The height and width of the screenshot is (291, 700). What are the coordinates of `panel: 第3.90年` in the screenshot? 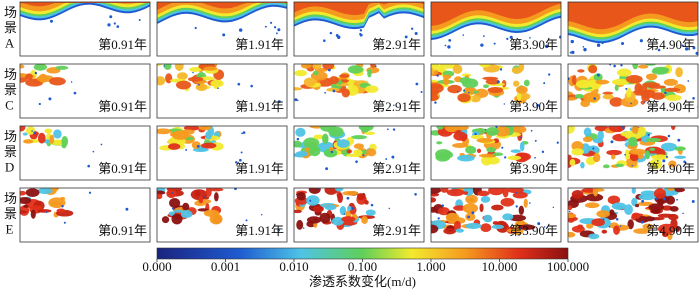 It's located at (496, 153).